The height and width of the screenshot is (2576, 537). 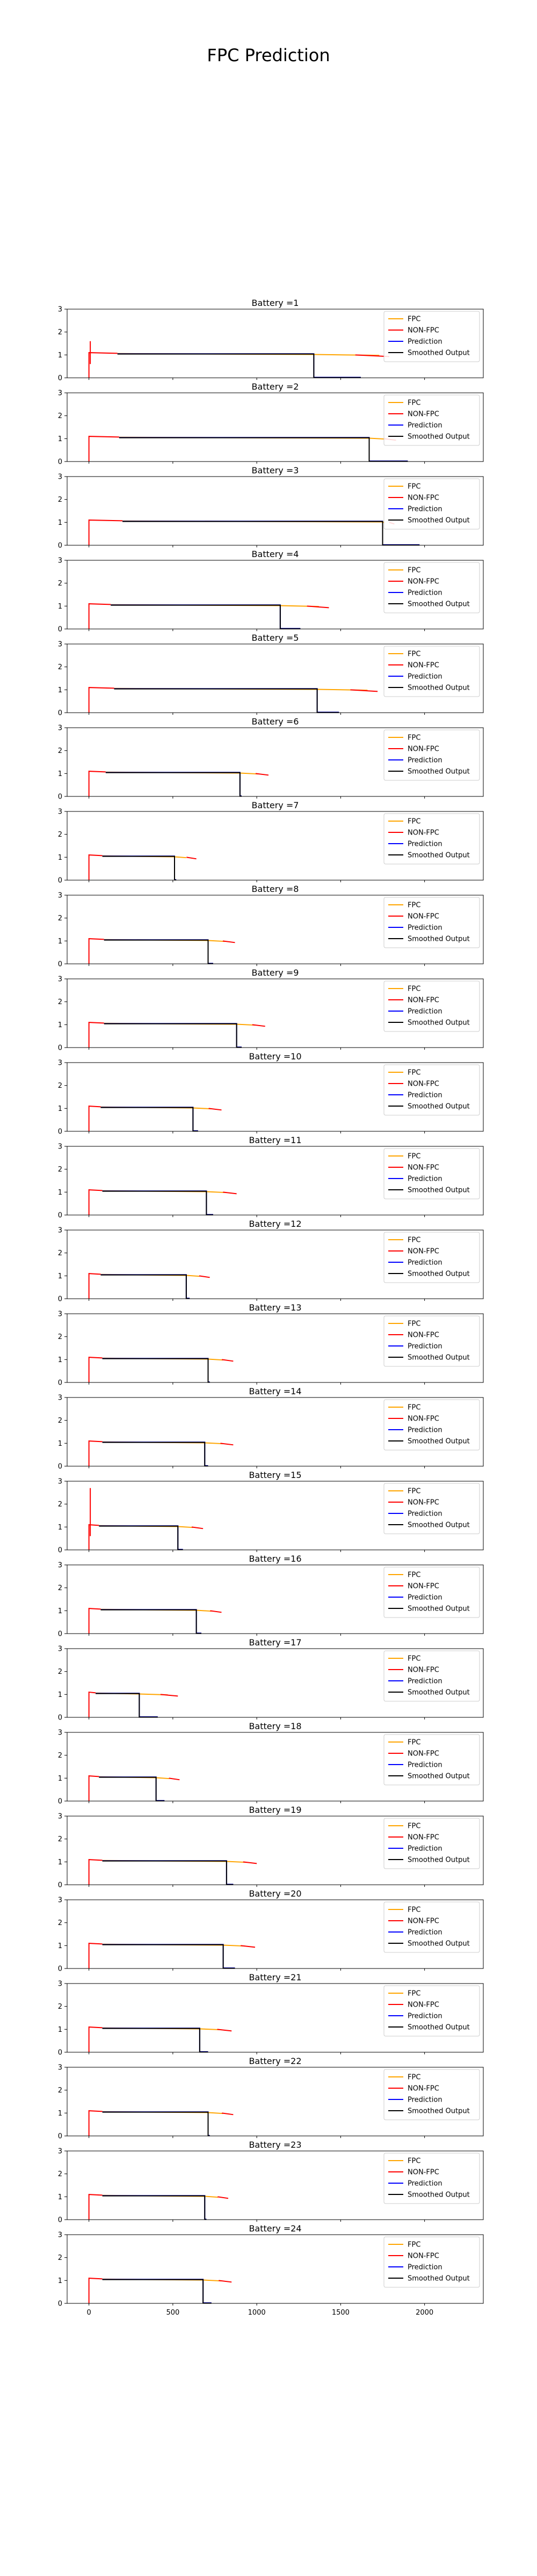 What do you see at coordinates (275, 1056) in the screenshot?
I see `subplot-title: Battery =10` at bounding box center [275, 1056].